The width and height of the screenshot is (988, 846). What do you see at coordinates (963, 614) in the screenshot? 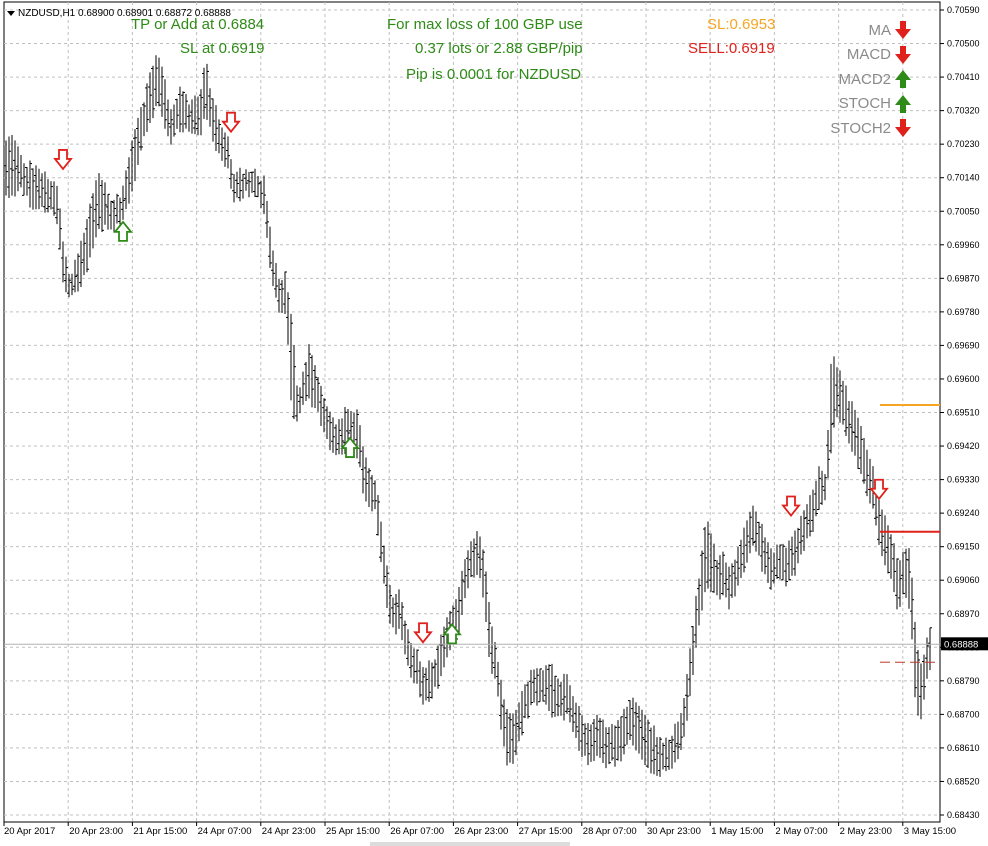
I see `y-tick-label: 0.68970` at bounding box center [963, 614].